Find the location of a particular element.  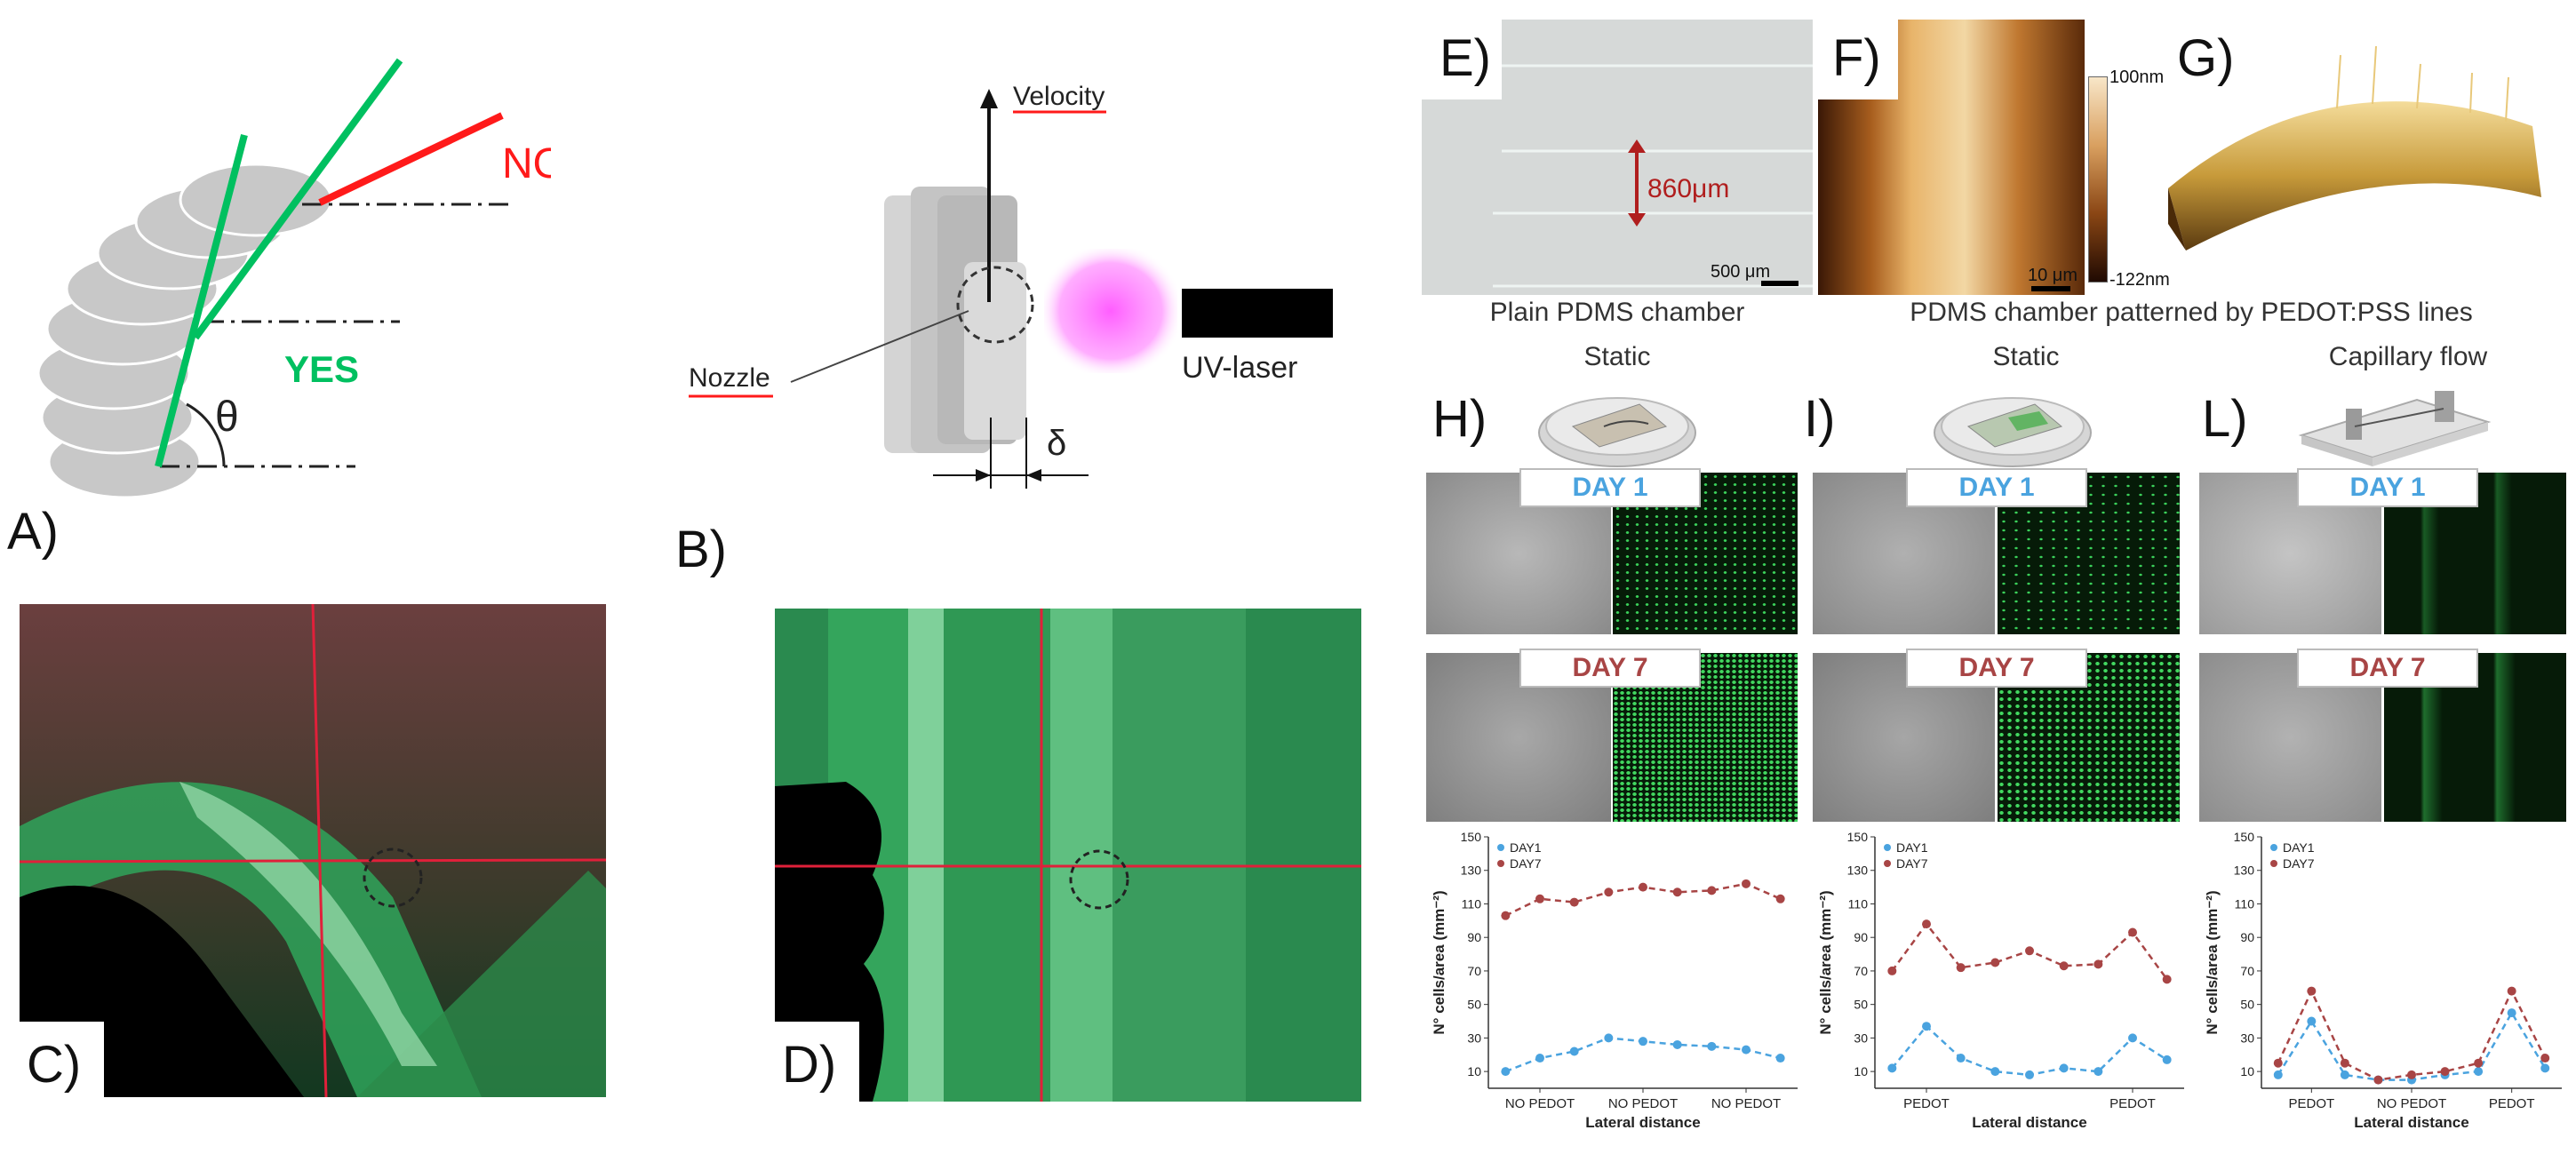

panel-e-image: 860μm 500 μm is located at coordinates (1617, 157).